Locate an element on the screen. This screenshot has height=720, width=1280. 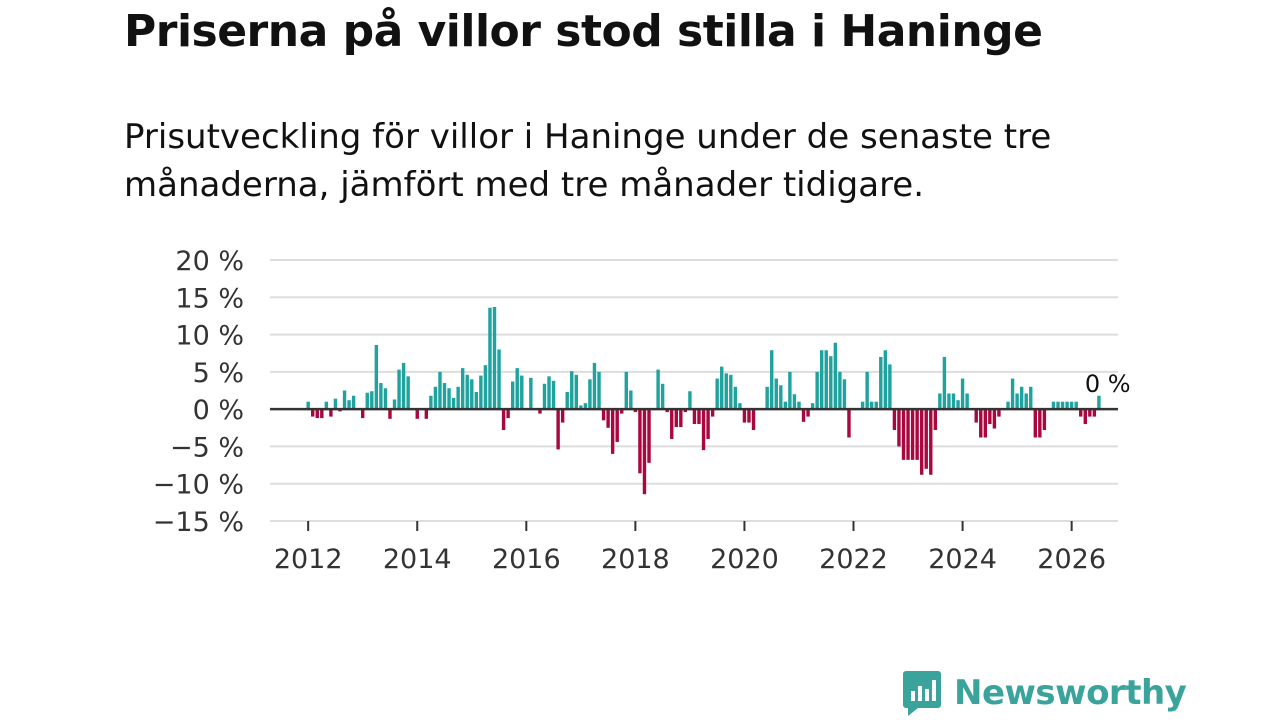
last-value-label: 0 % is located at coordinates (1108, 384).